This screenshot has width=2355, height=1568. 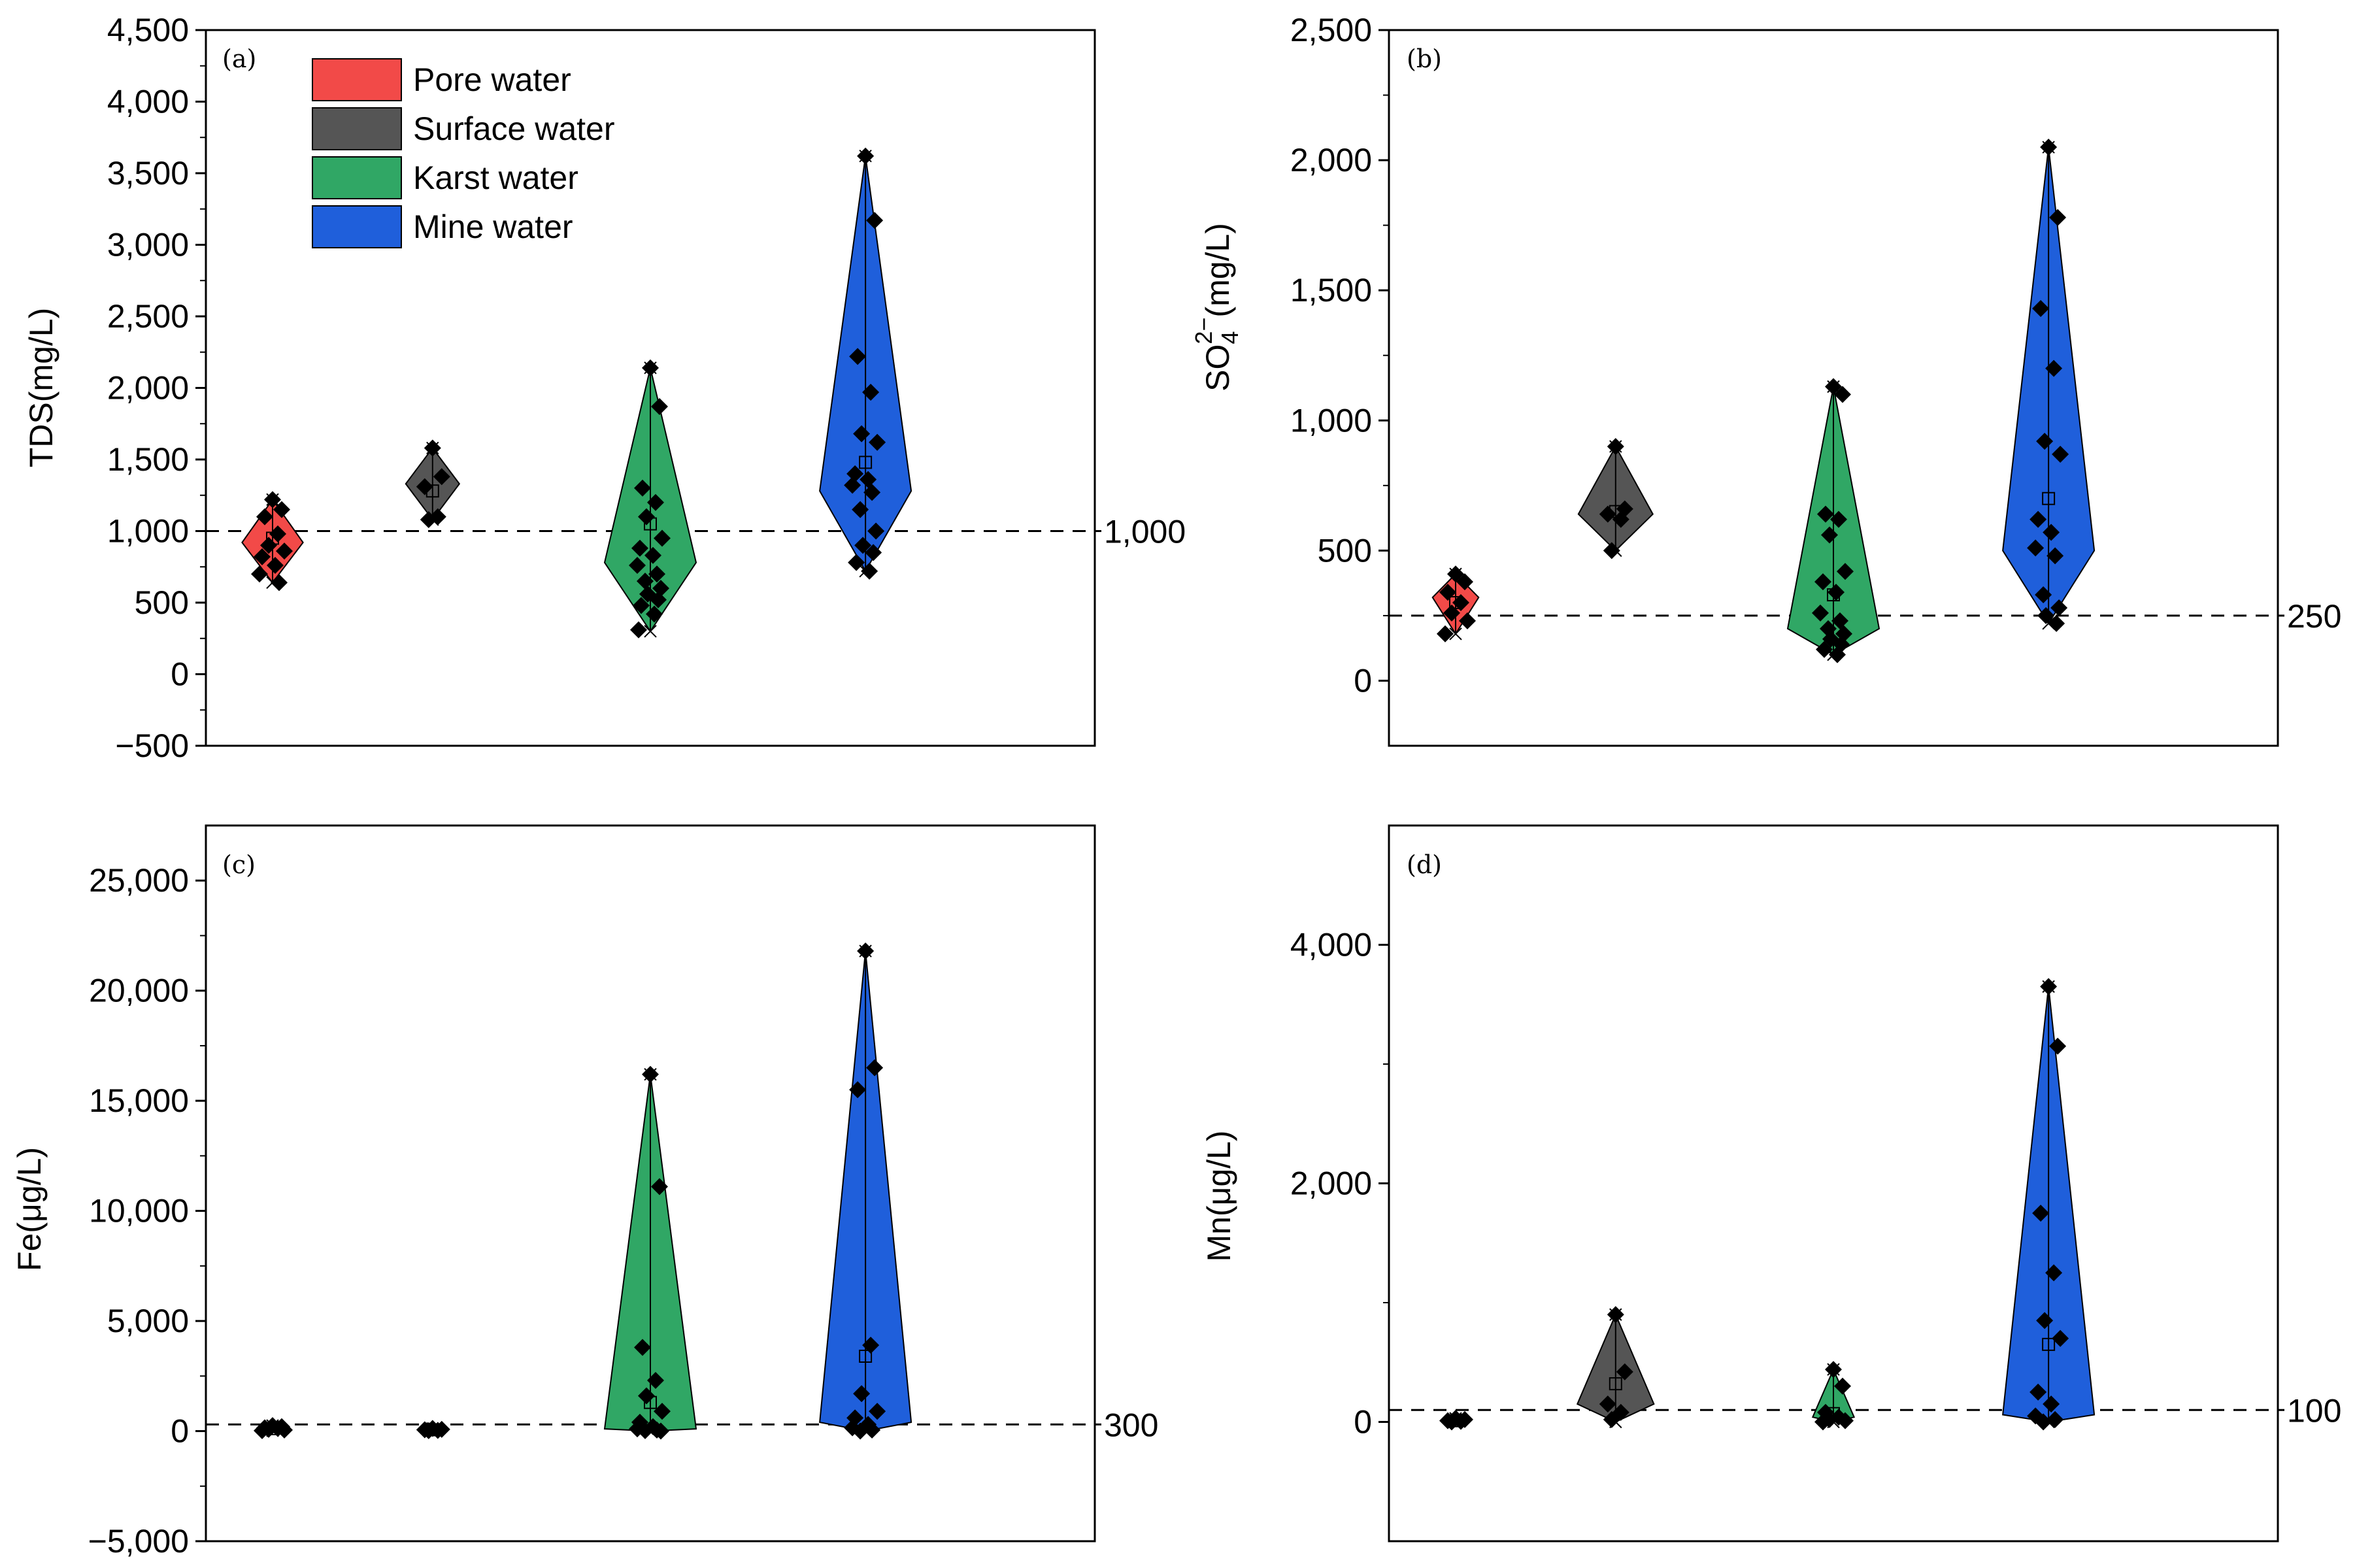 What do you see at coordinates (139, 1541) in the screenshot?
I see `y-tick-label: −5,000` at bounding box center [139, 1541].